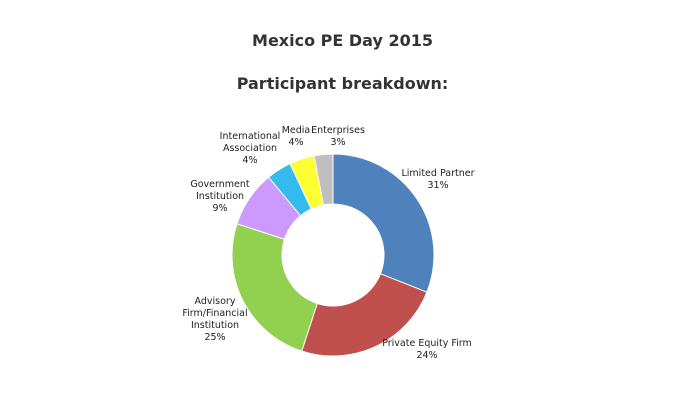 This screenshot has width=685, height=402. What do you see at coordinates (437, 185) in the screenshot?
I see `slice-value-label: 31%` at bounding box center [437, 185].